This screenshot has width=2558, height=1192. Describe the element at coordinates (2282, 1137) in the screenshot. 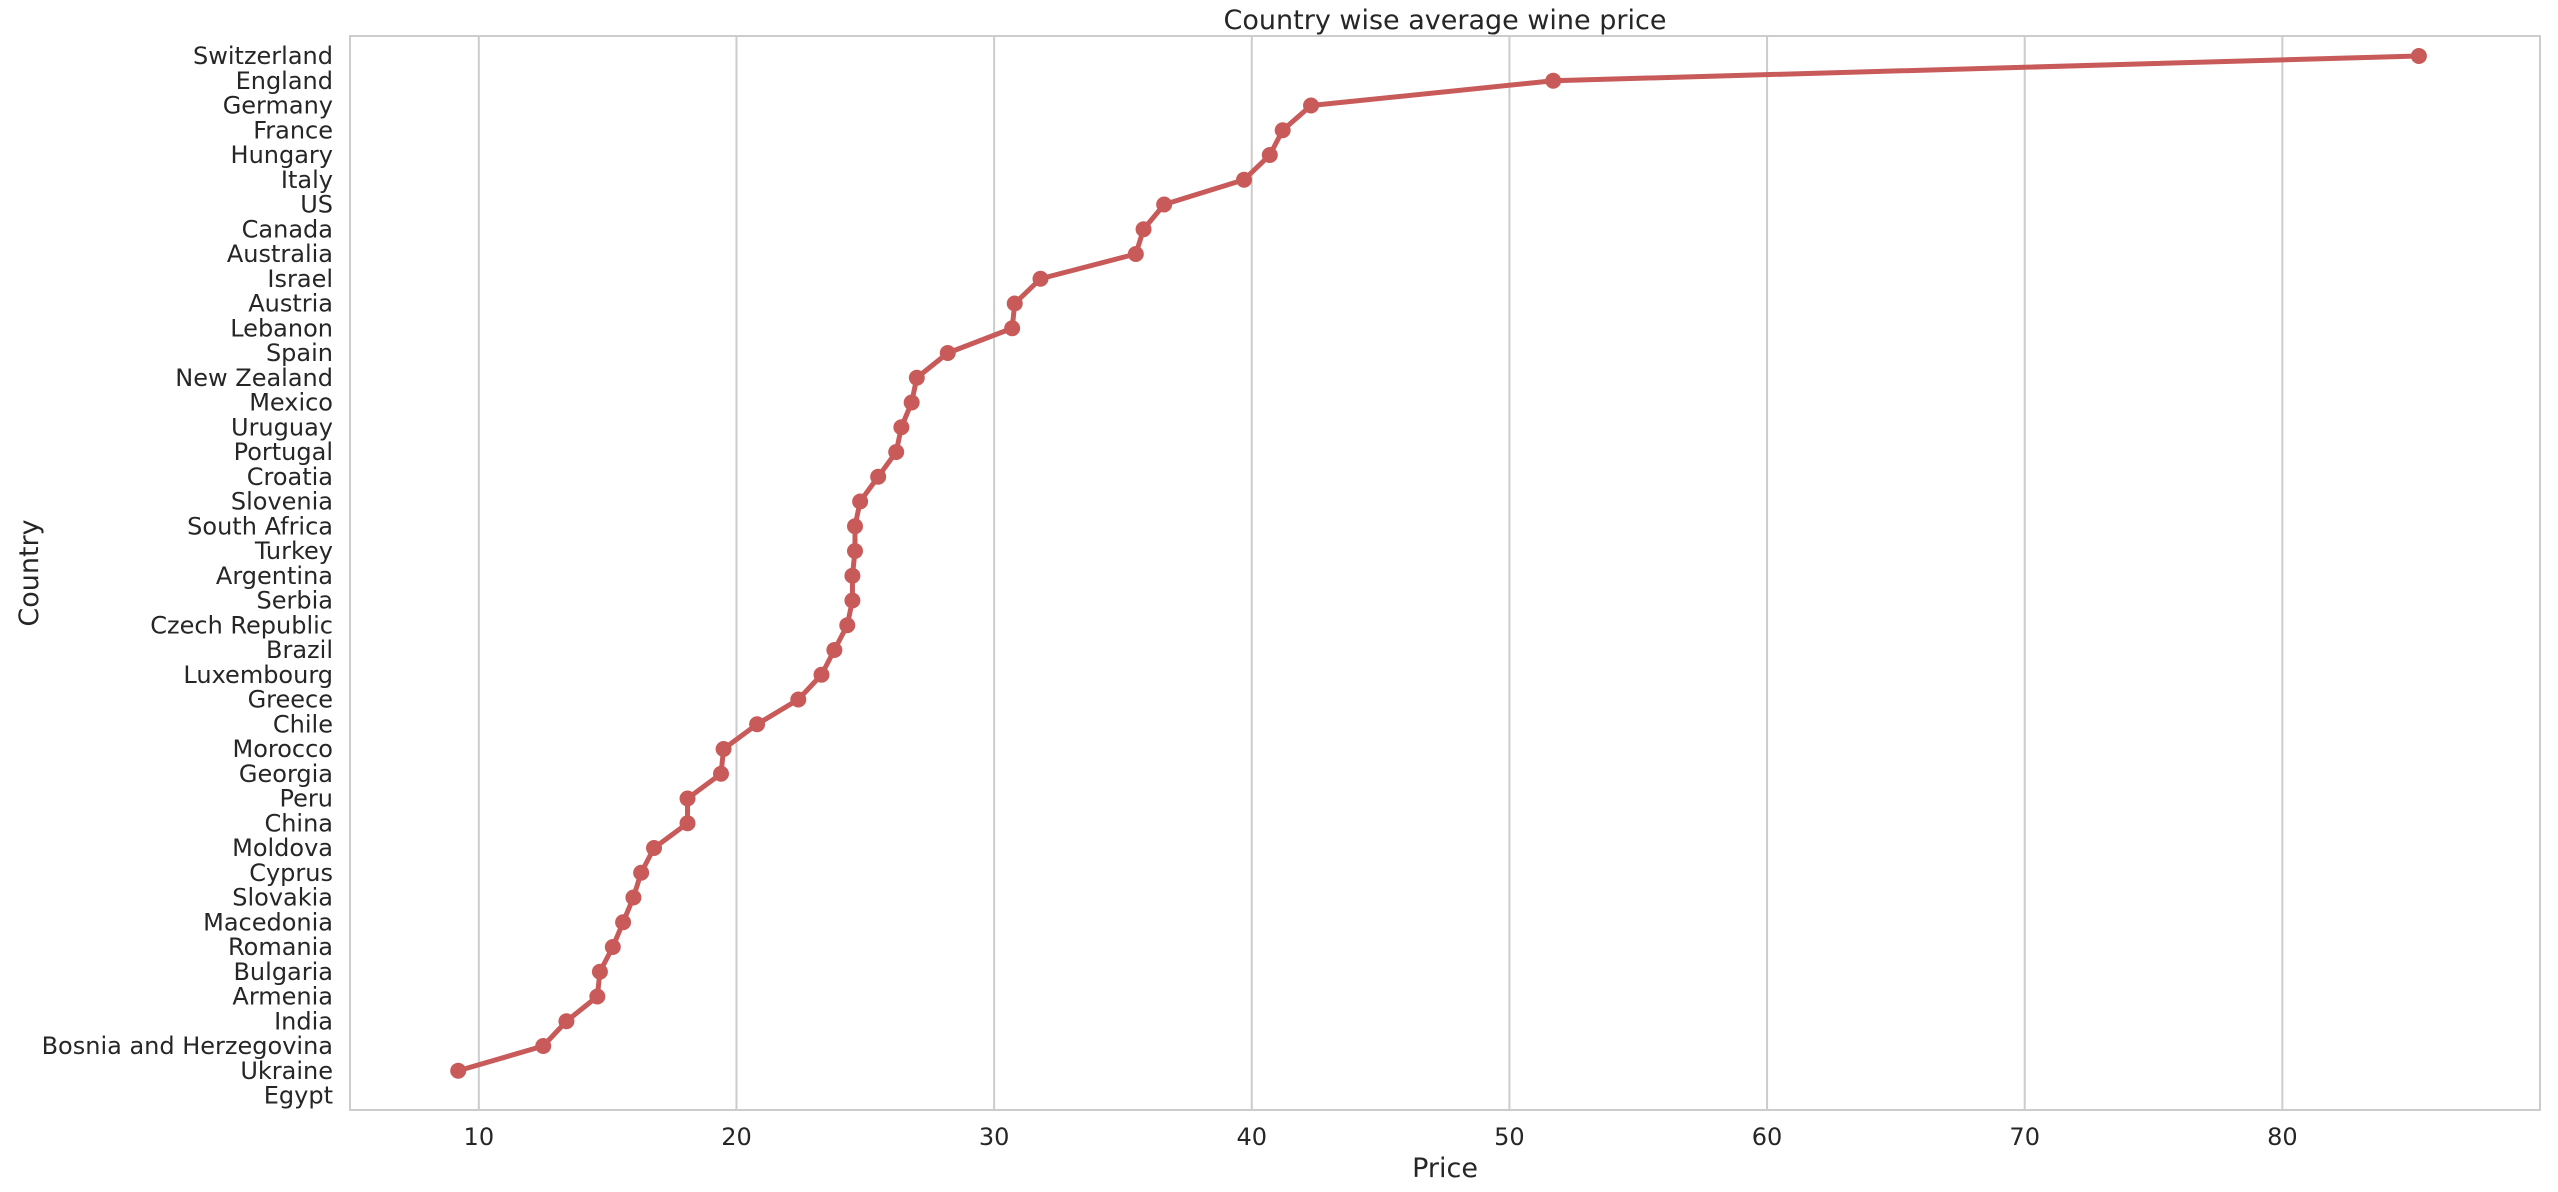

I see `x-tick-label: 80` at that location.